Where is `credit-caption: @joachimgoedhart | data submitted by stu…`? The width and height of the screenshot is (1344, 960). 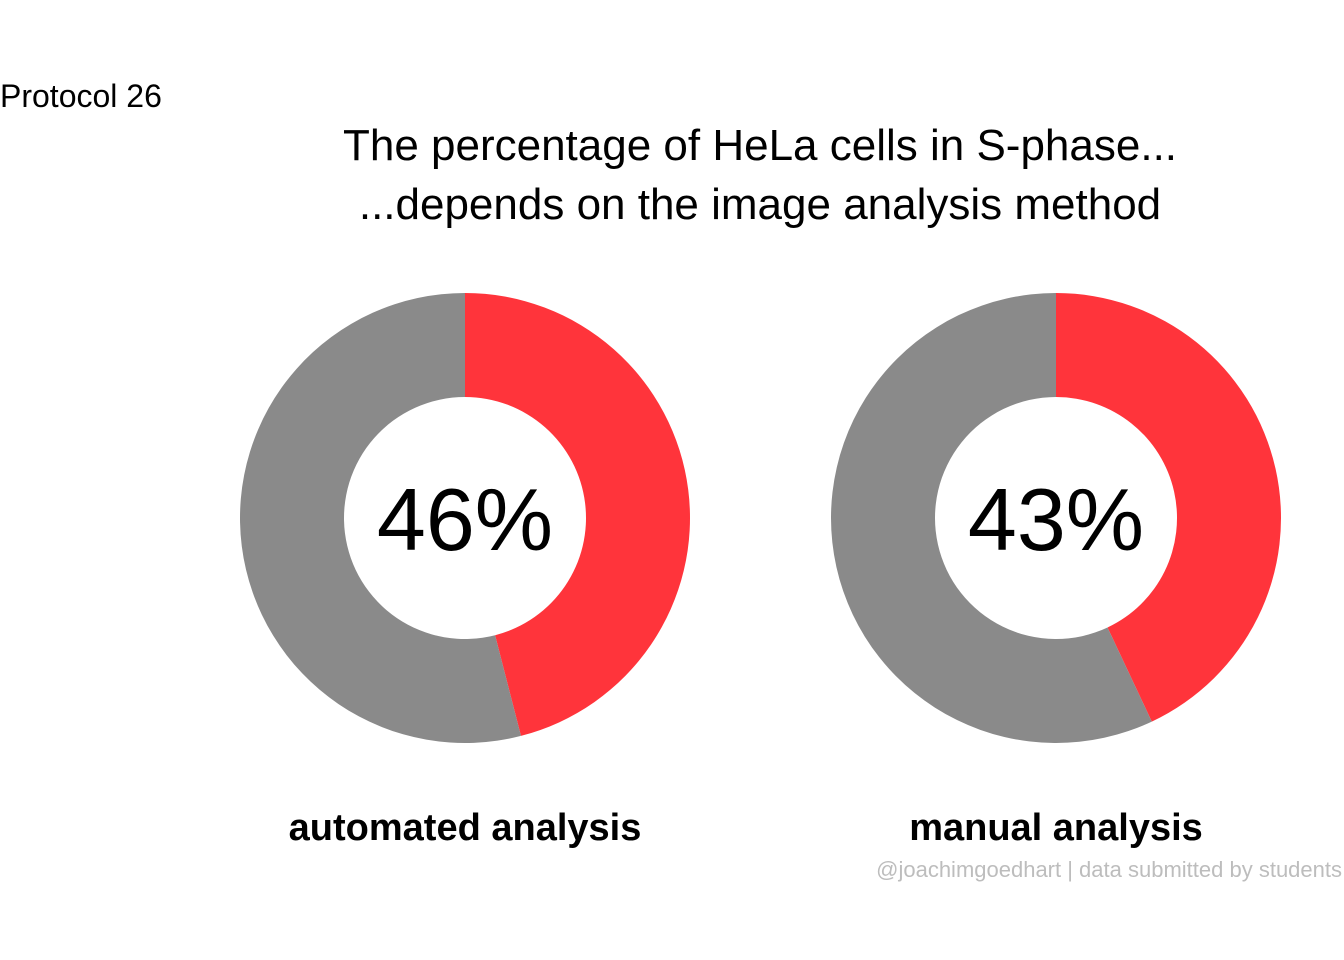
credit-caption: @joachimgoedhart | data submitted by stu… is located at coordinates (1109, 869).